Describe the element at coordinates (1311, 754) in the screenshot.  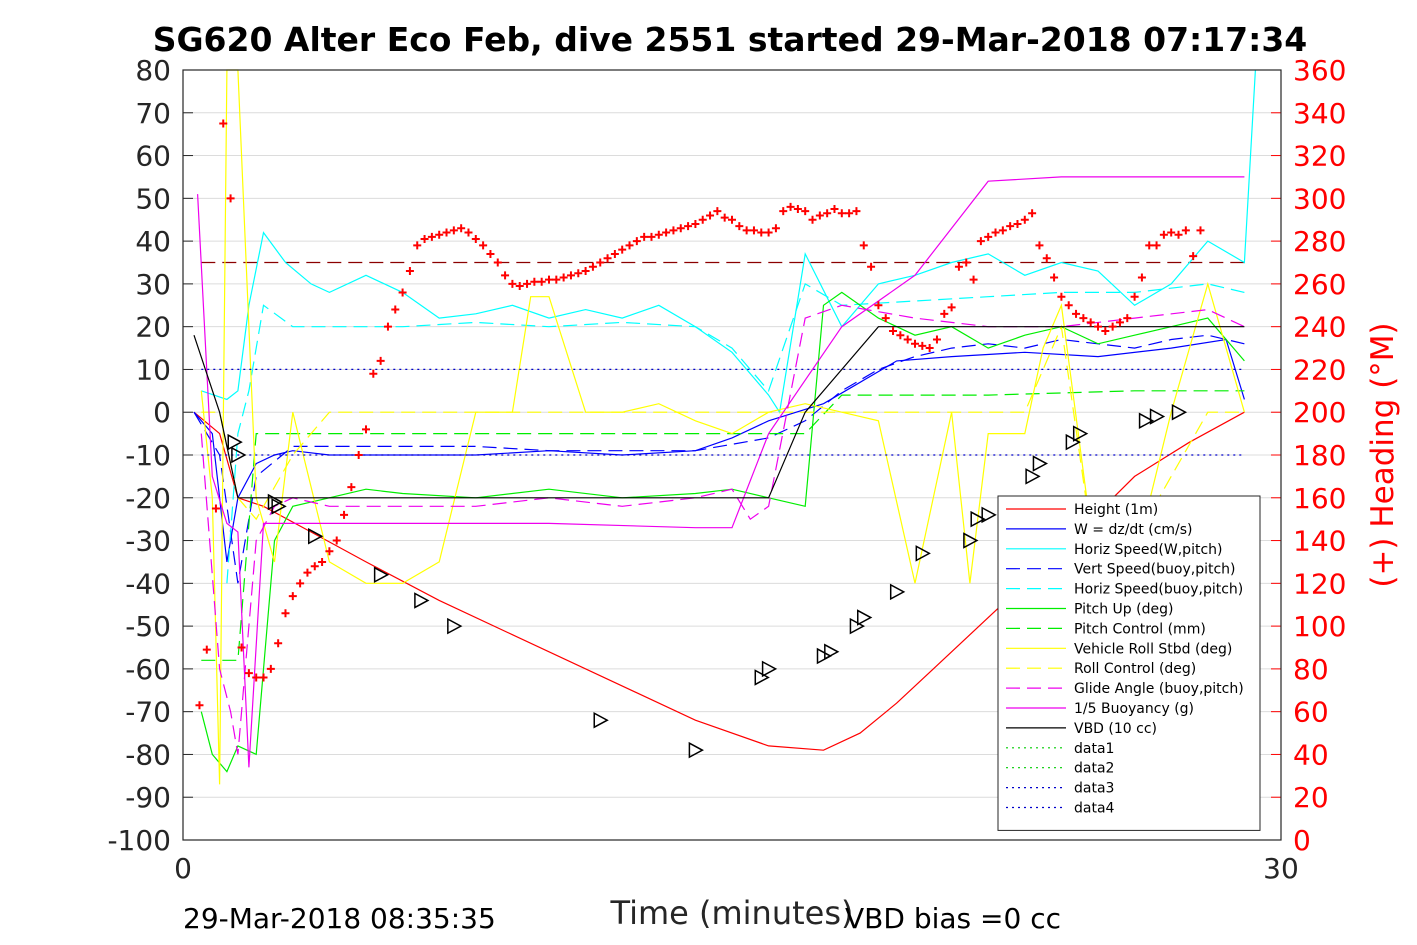
I see `right-tick-label: 40` at that location.